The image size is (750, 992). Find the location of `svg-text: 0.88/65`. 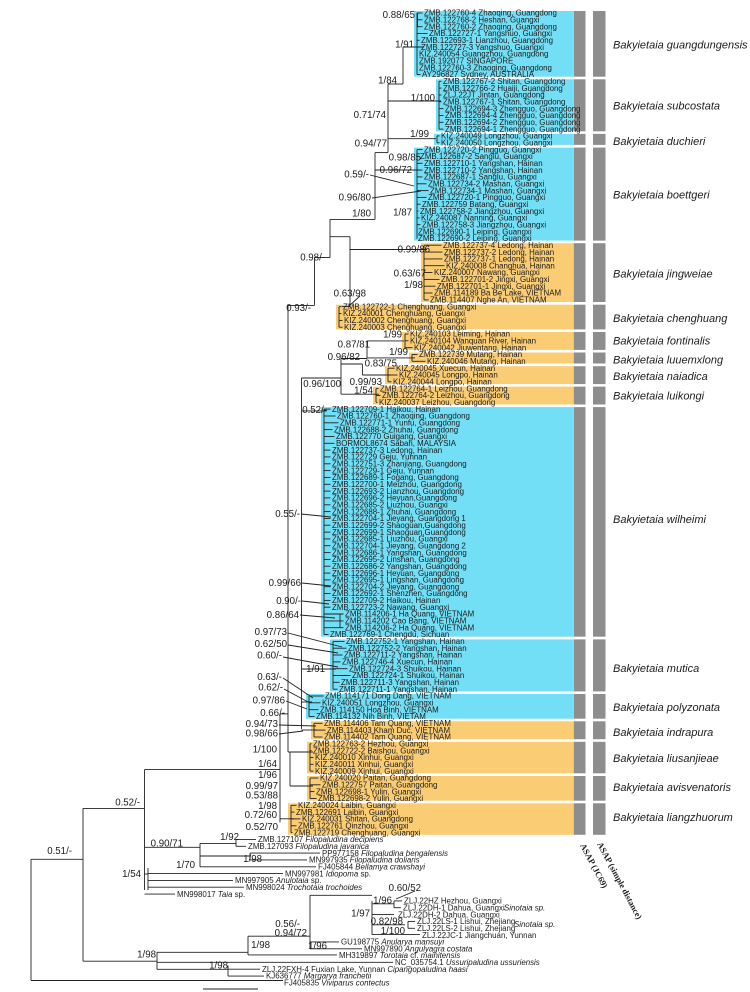

svg-text: 0.88/65 is located at coordinates (399, 15).